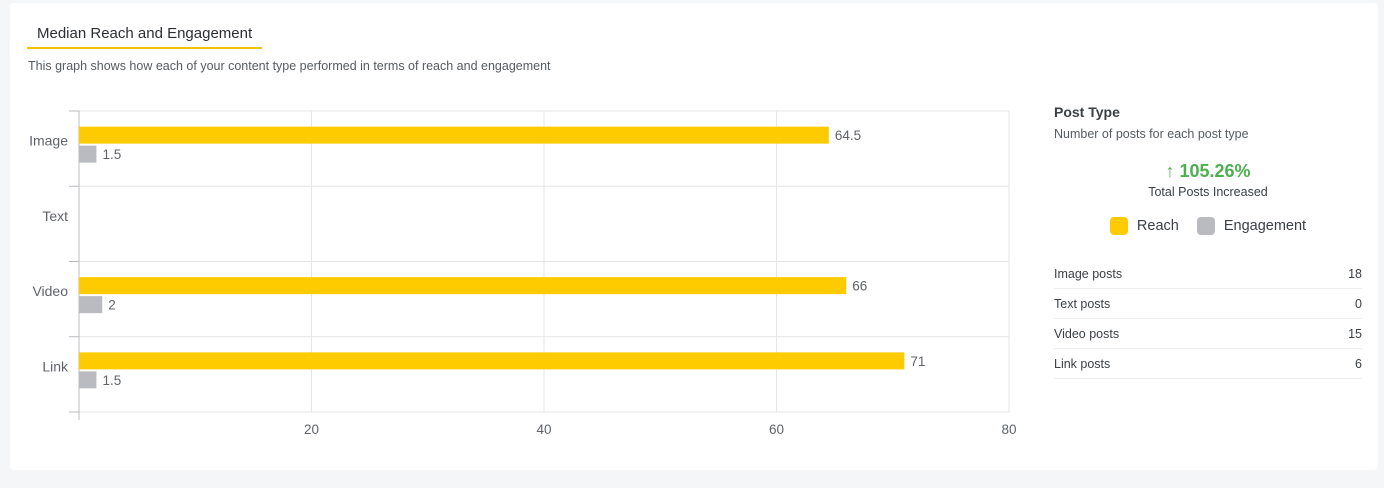 Image resolution: width=1384 pixels, height=488 pixels. Describe the element at coordinates (1208, 192) in the screenshot. I see `total-posts-label: Total Posts Increased` at that location.